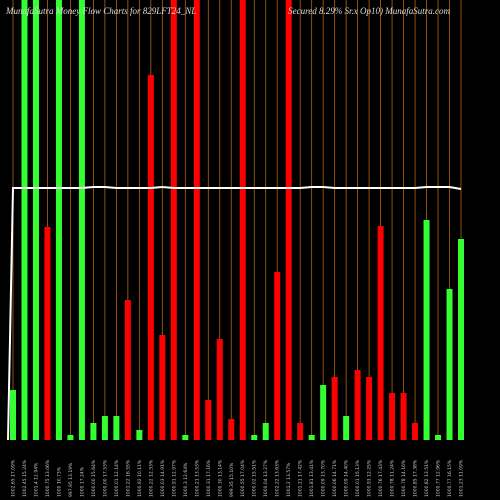 The width and height of the screenshot is (500, 500). Describe the element at coordinates (427, 478) in the screenshot. I see `x-tick-label: 1000.82 13.51%` at that location.